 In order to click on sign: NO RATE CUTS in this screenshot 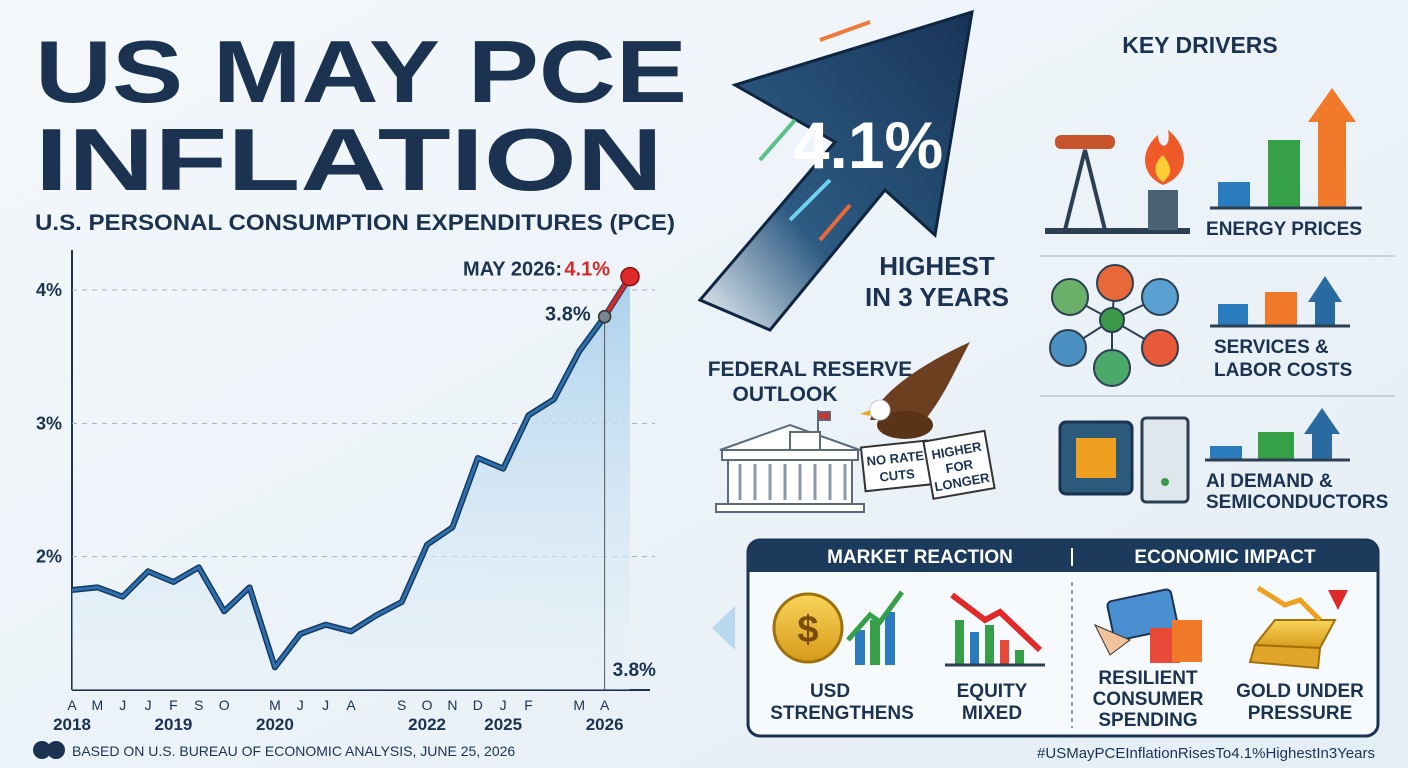, I will do `click(896, 466)`.